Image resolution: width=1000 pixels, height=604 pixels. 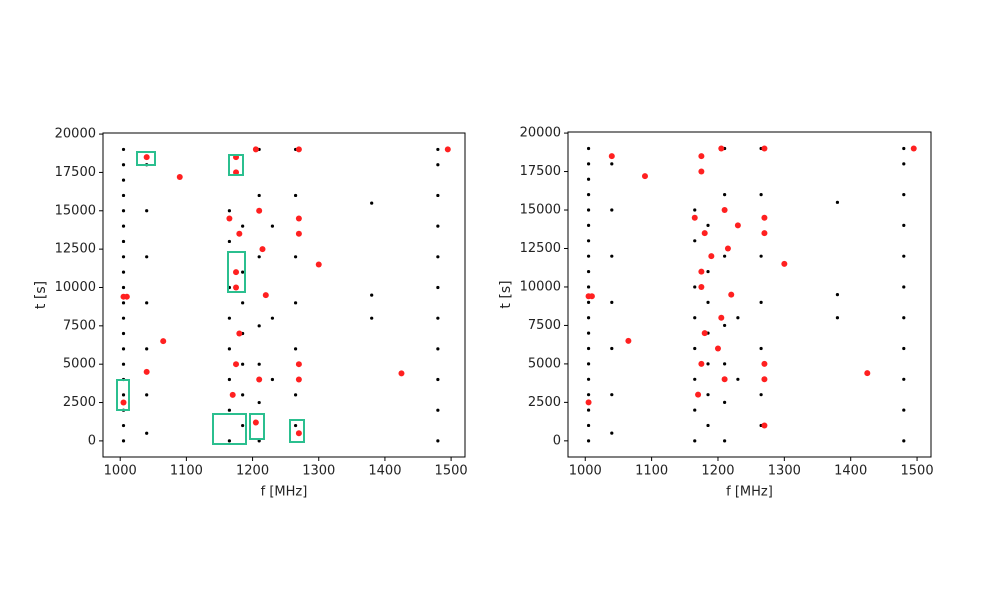 I want to click on highlight-boxes, so click(x=210, y=298).